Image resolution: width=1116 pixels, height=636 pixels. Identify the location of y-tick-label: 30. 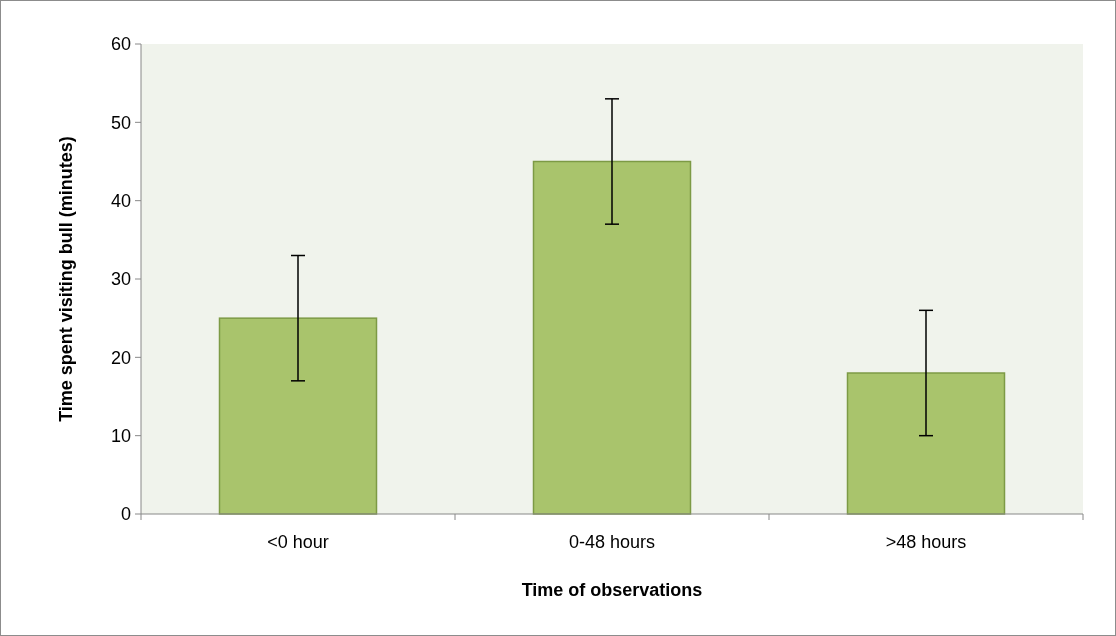
(120, 279).